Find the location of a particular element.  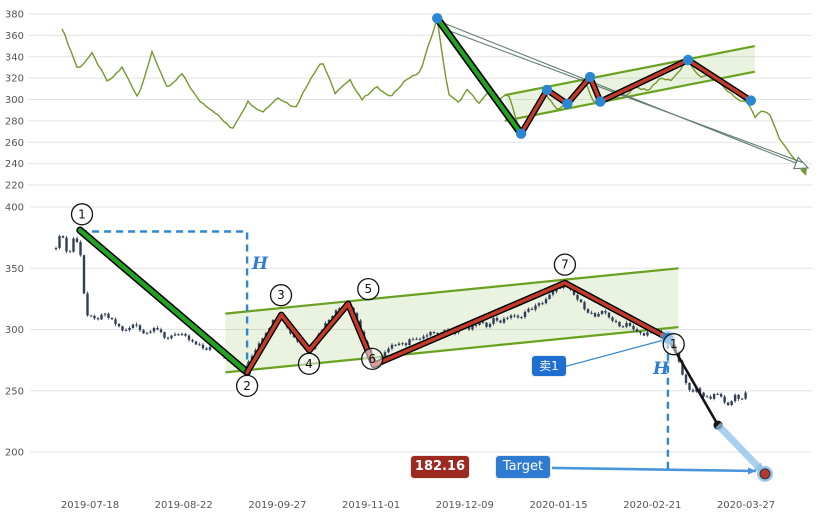

svg-text: 240 is located at coordinates (14, 164).